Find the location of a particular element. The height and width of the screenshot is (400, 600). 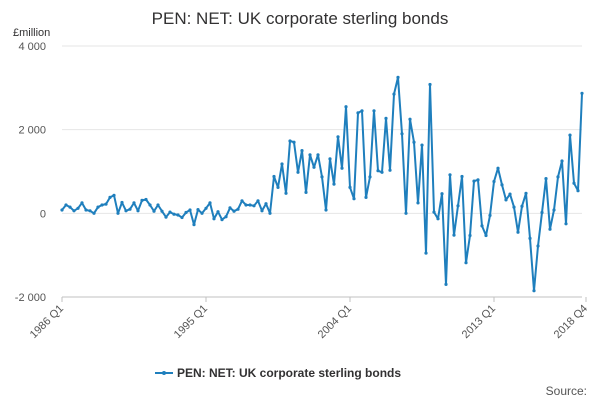

y-tick-label: 0 is located at coordinates (43, 214).